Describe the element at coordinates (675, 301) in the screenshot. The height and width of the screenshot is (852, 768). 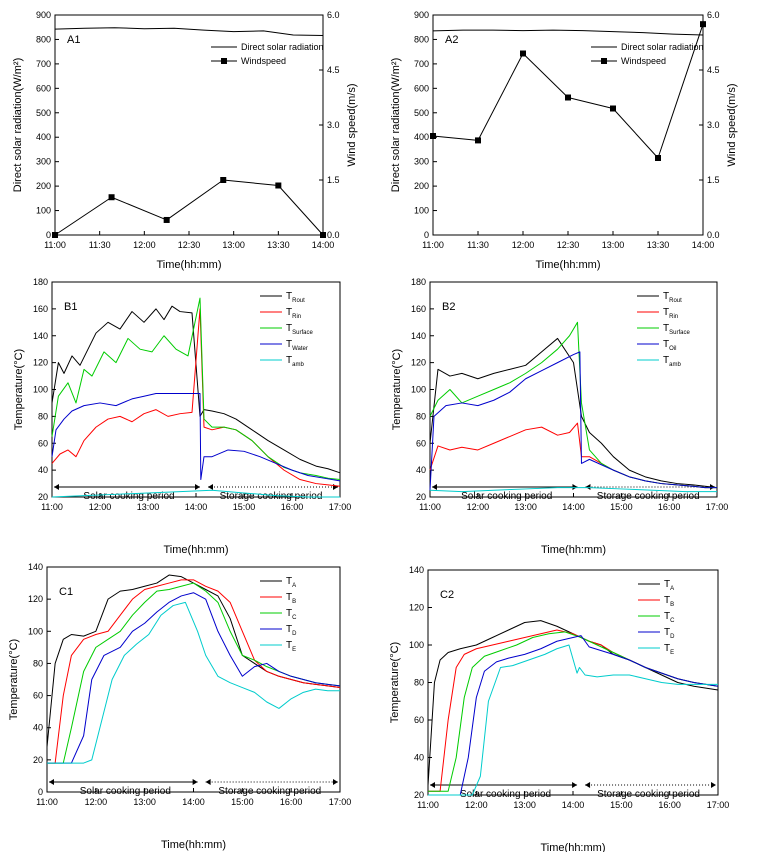
I see `legend-label-sub: Rout` at that location.